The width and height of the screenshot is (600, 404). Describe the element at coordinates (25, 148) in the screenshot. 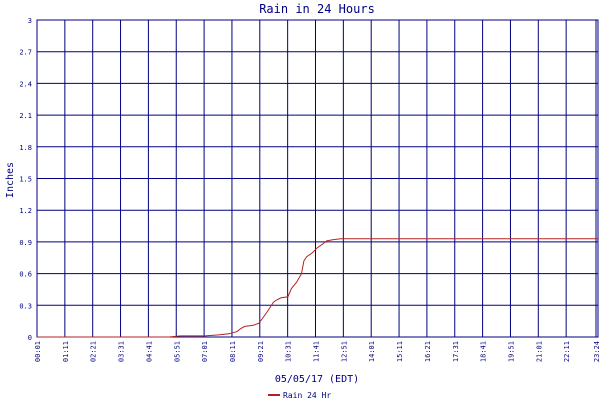

I see `y-tick-label: 1.8` at that location.